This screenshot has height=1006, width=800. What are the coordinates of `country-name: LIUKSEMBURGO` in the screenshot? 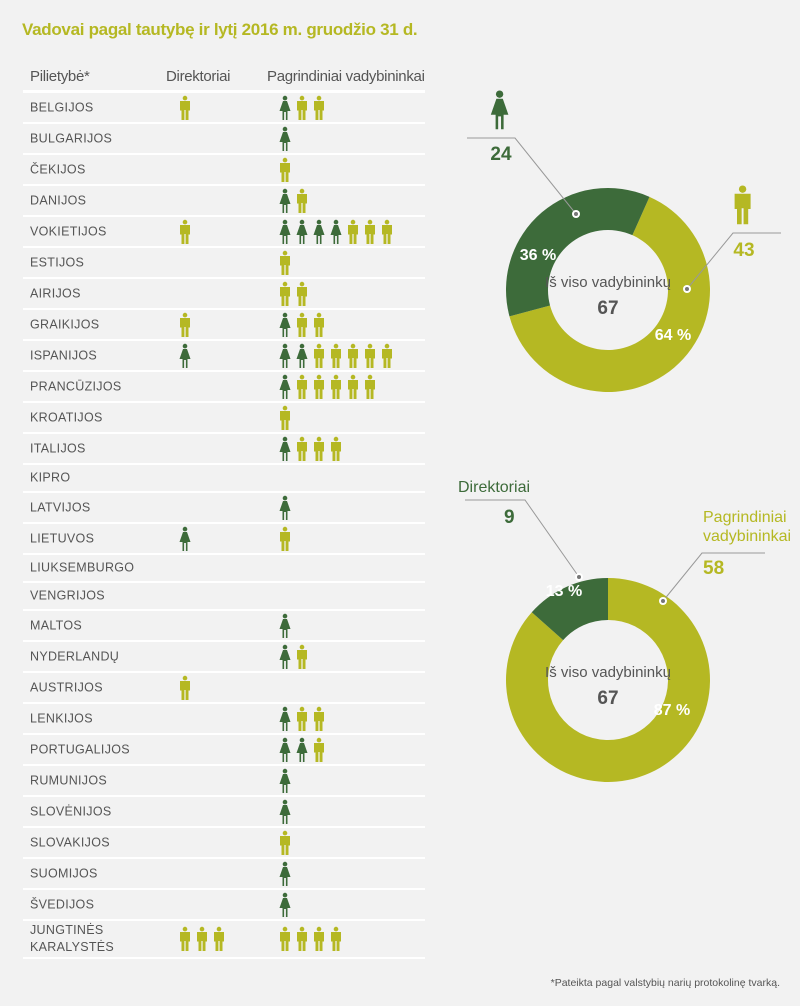 It's located at (82, 567).